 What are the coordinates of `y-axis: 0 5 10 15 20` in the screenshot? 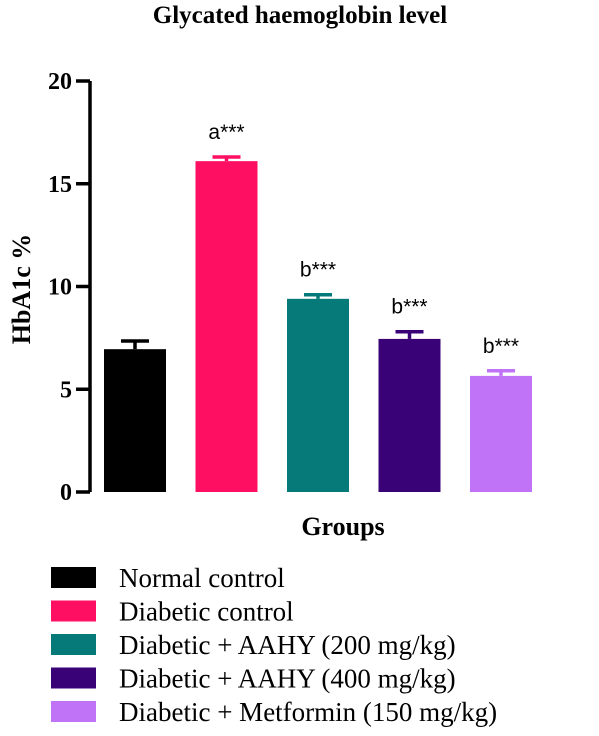 It's located at (70, 287).